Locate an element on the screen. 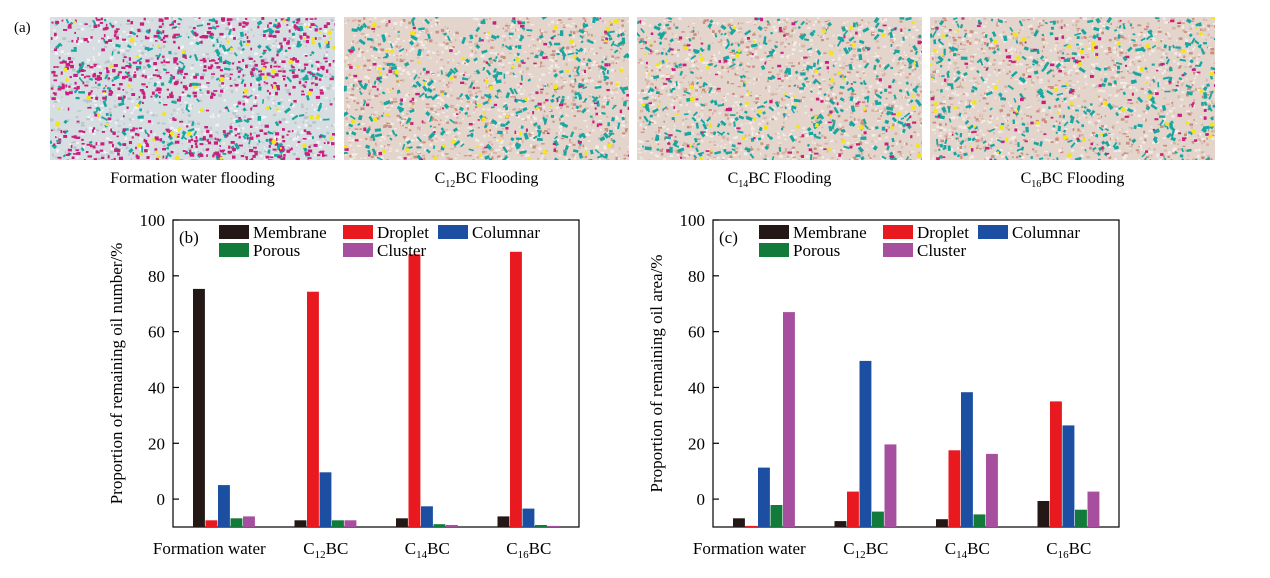 The width and height of the screenshot is (1270, 578). panel-a-label: (a) is located at coordinates (22, 28).